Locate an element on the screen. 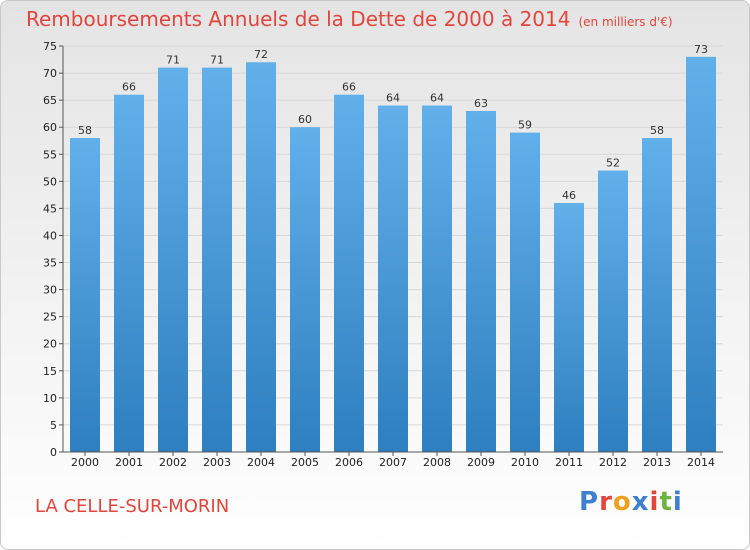 This screenshot has width=750, height=550. y-tick-label: 45 is located at coordinates (50, 208).